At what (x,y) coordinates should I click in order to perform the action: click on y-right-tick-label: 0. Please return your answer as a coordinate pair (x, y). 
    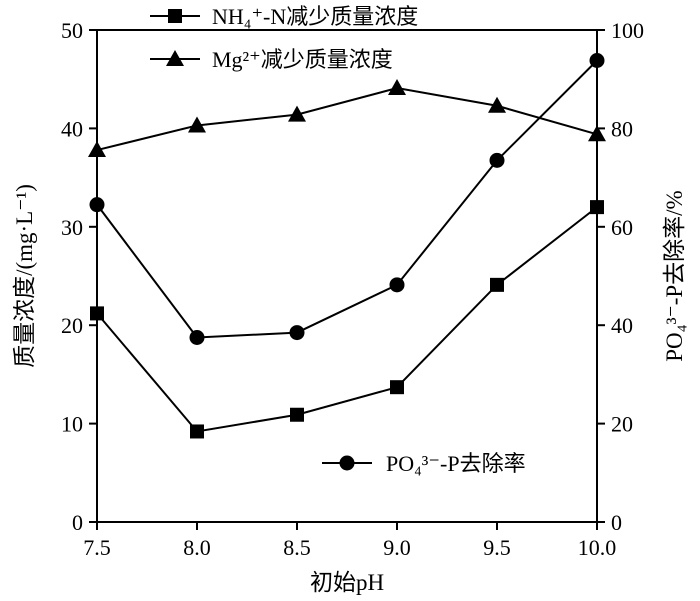
    Looking at the image, I should click on (616, 522).